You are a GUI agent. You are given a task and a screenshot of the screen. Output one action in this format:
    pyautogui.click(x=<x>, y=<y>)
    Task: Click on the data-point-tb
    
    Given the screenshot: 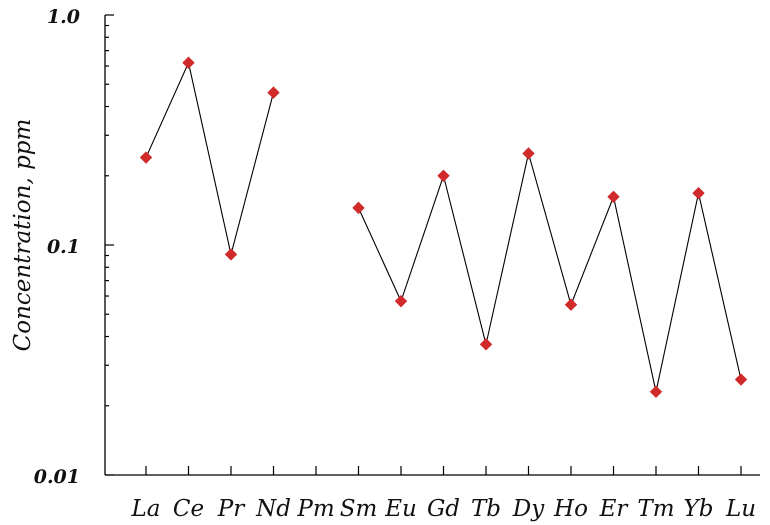 What is the action you would take?
    pyautogui.click(x=486, y=344)
    